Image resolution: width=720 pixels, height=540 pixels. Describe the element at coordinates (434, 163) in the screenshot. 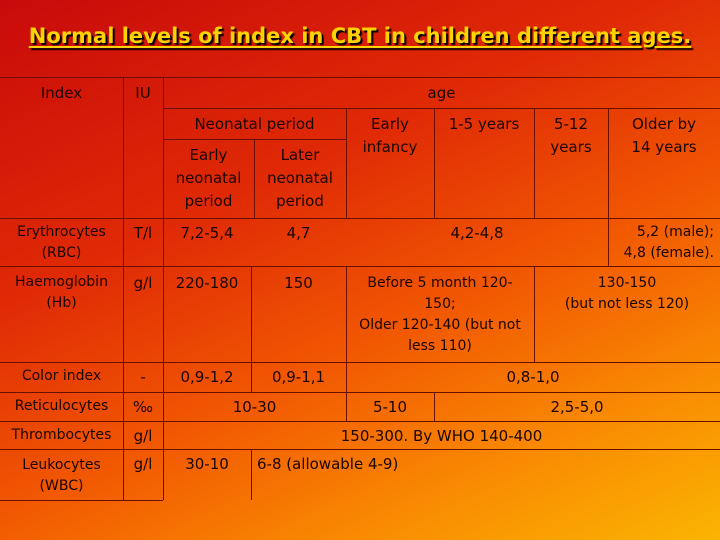

I see `col-divider-infancy-header` at that location.